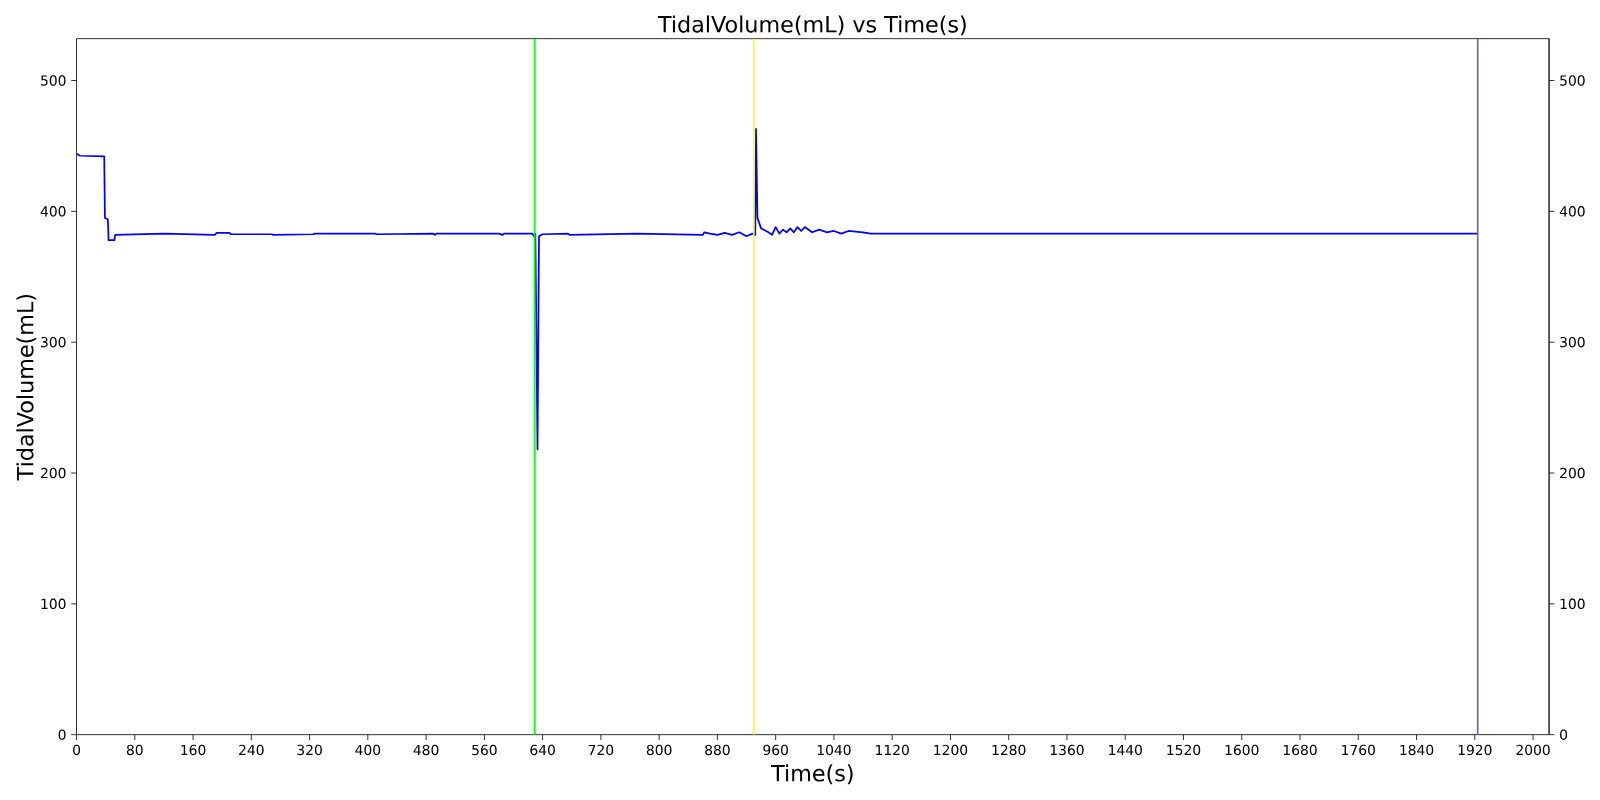 The width and height of the screenshot is (1600, 800). Describe the element at coordinates (1475, 750) in the screenshot. I see `x-tick-label: 1920` at that location.